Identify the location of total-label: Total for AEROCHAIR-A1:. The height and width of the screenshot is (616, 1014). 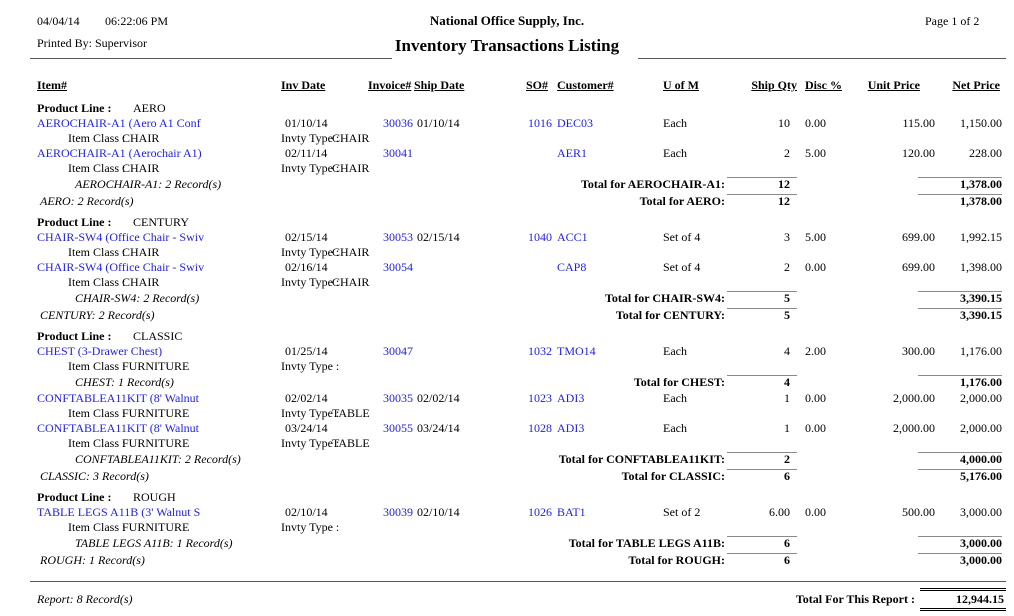
(652, 184).